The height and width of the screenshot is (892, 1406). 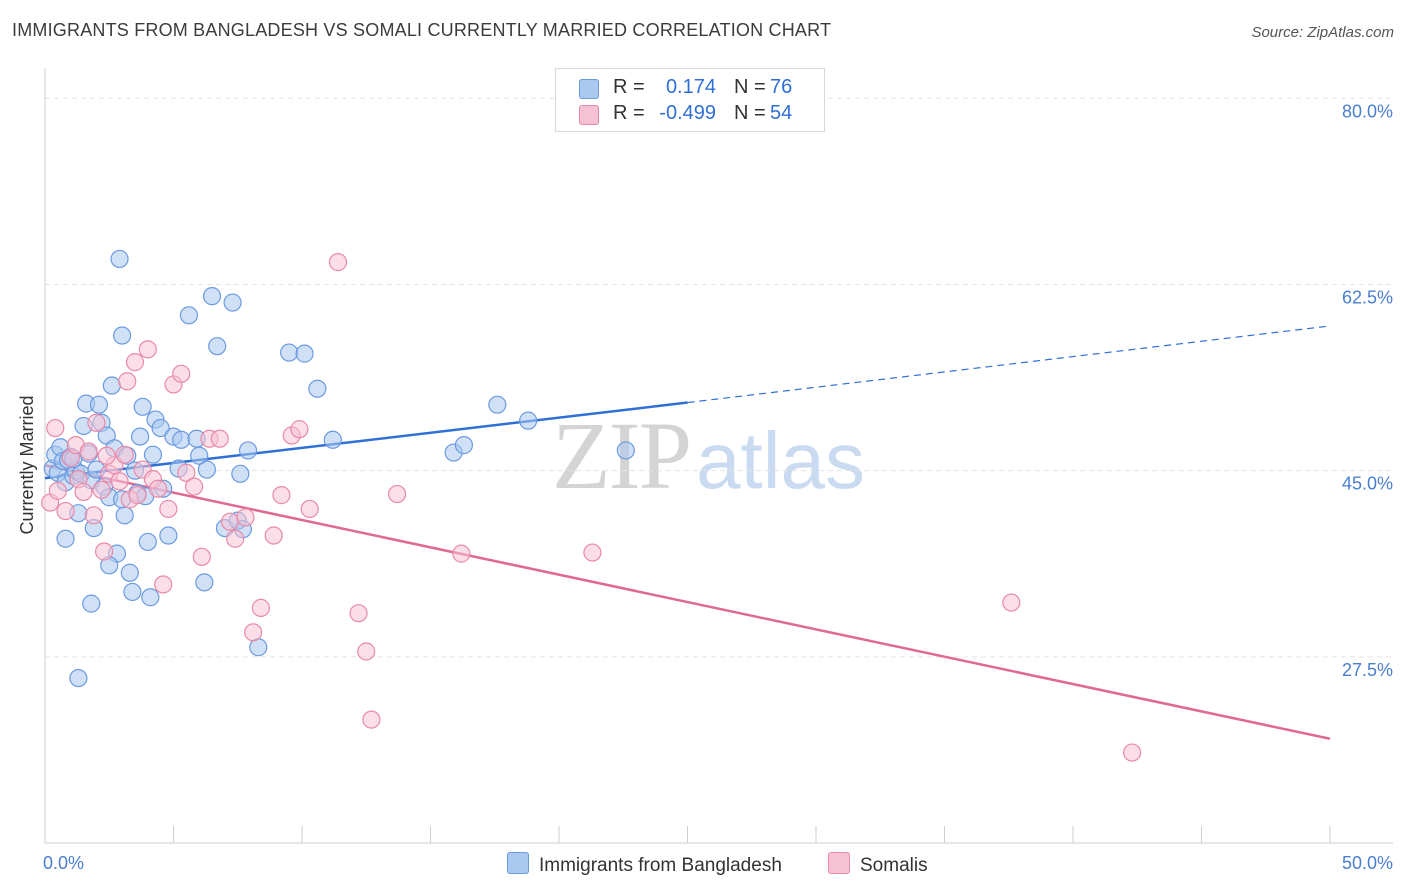 What do you see at coordinates (781, 113) in the screenshot?
I see `legend-n-value: 54` at bounding box center [781, 113].